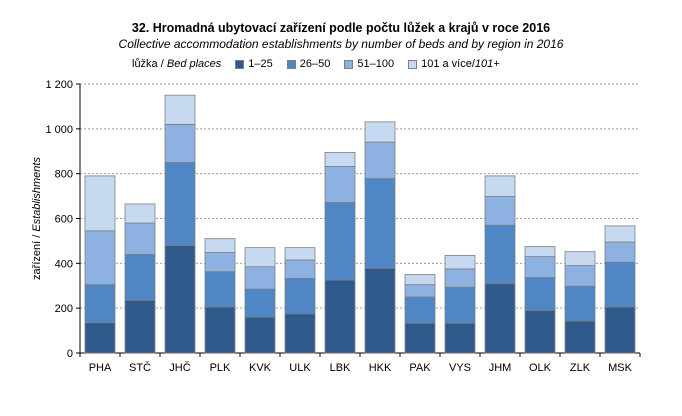  I want to click on x-tick-label: JHČ, so click(179, 367).